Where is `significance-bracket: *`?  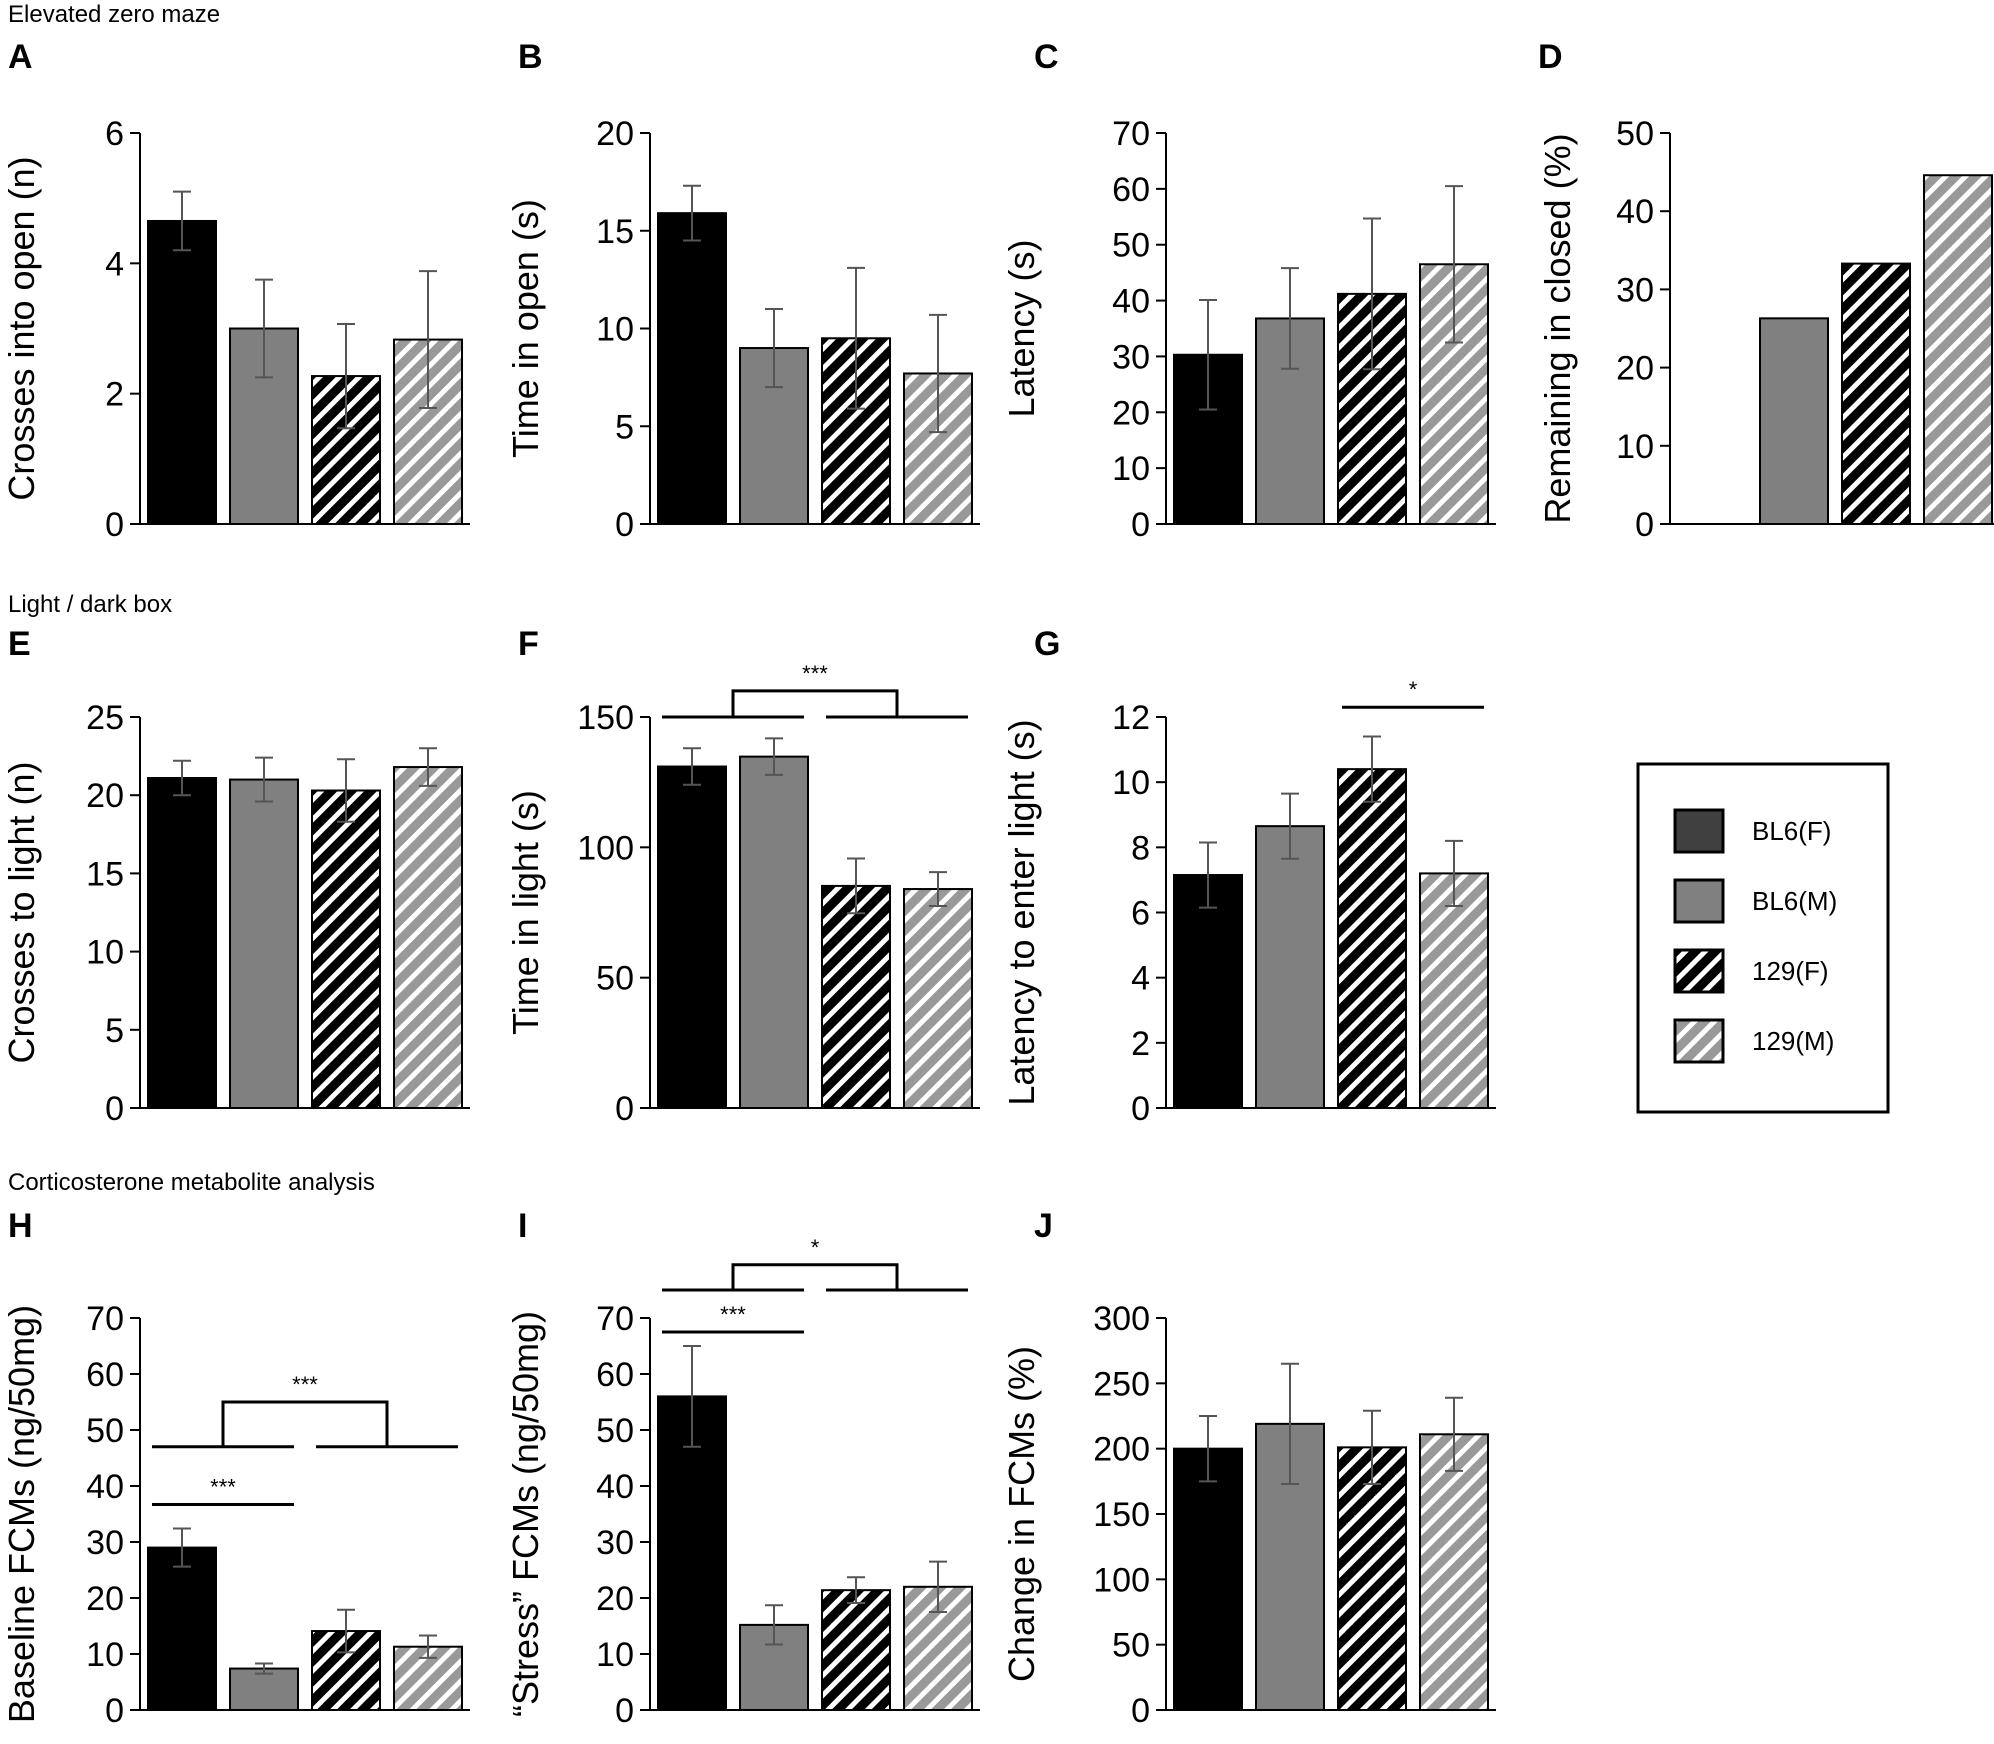 significance-bracket: * is located at coordinates (1413, 693).